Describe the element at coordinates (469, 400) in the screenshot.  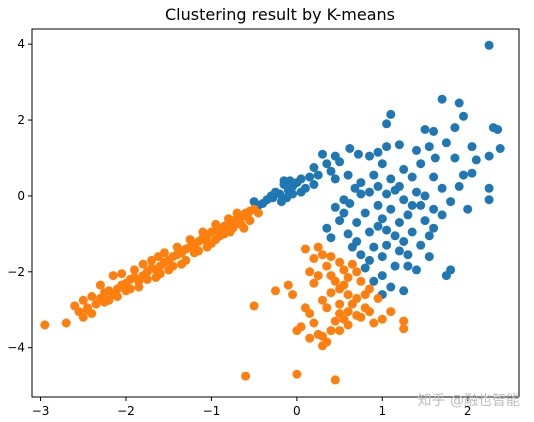
I see `watermark: 知乎 @融也智能` at that location.